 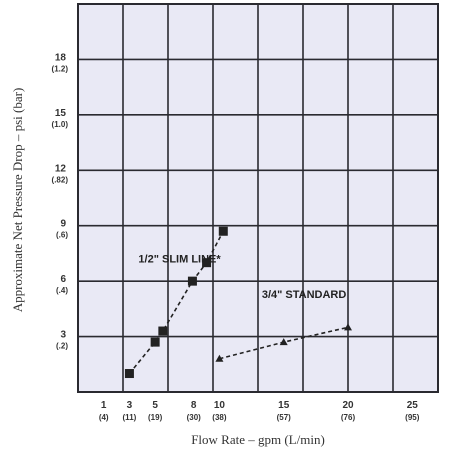 What do you see at coordinates (60, 201) in the screenshot?
I see `y-ticks: 3(.2) 6(.4) 9(.6) 12(.82) 15(1.0) 18(1.2)` at bounding box center [60, 201].